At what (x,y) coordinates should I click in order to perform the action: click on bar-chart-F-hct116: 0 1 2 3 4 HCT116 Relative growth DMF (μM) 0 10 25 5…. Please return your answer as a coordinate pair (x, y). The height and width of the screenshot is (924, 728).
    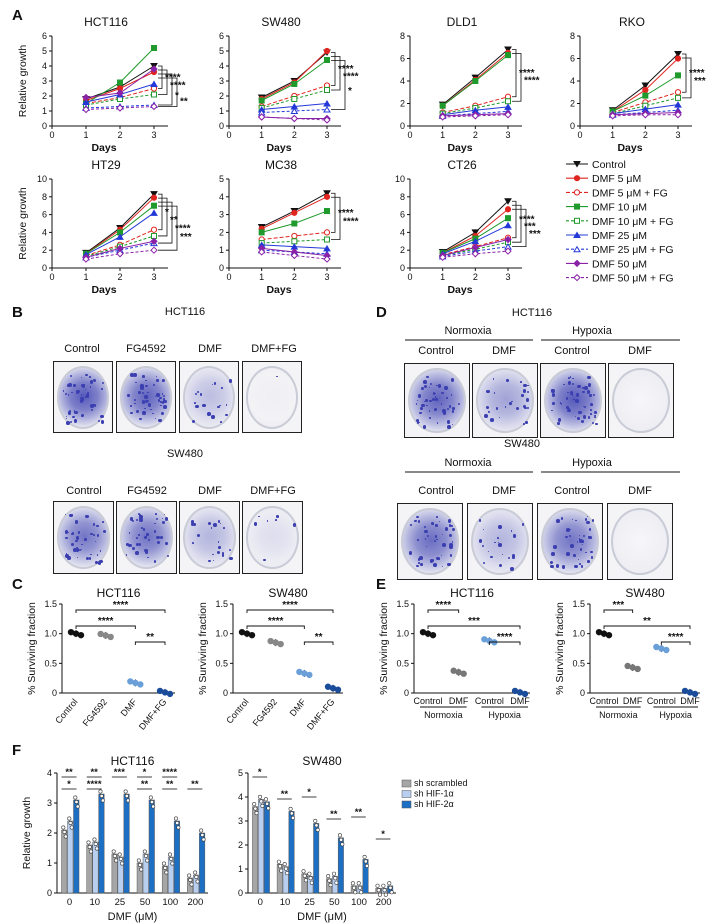
    Looking at the image, I should click on (114, 838).